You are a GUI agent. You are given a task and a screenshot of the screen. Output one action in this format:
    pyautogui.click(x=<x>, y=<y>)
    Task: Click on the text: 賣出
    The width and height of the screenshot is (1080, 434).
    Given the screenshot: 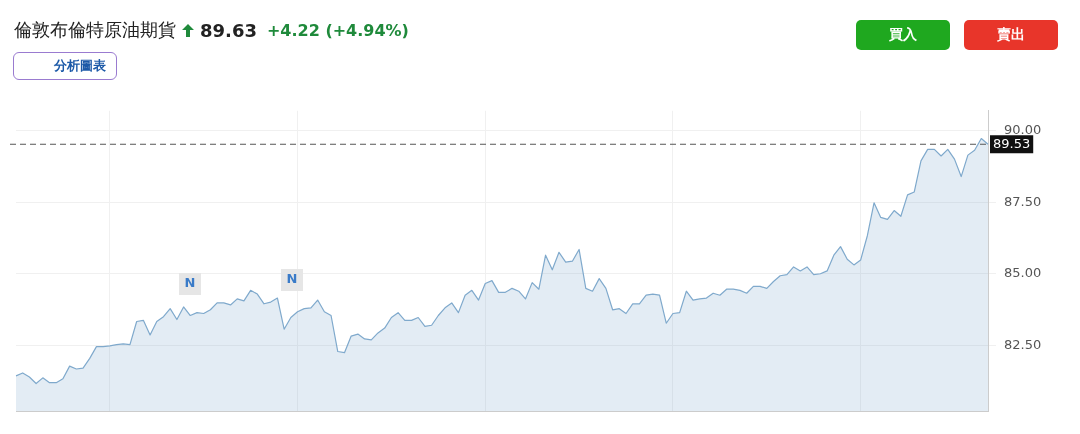 What is the action you would take?
    pyautogui.click(x=1011, y=35)
    